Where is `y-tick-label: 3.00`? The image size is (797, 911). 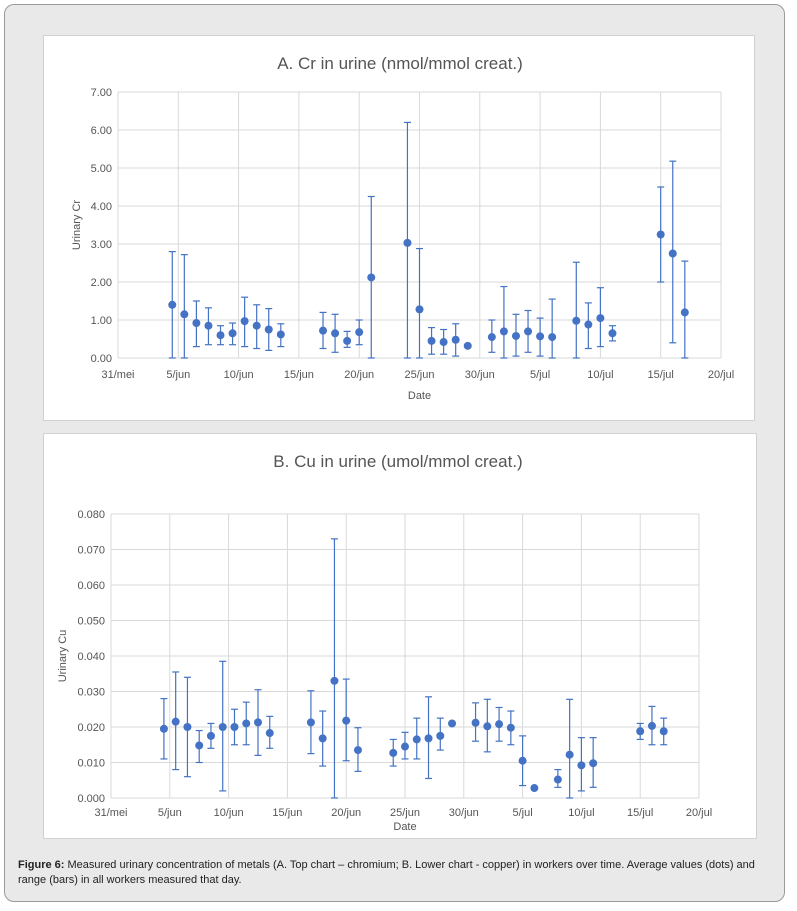
y-tick-label: 3.00 is located at coordinates (101, 245).